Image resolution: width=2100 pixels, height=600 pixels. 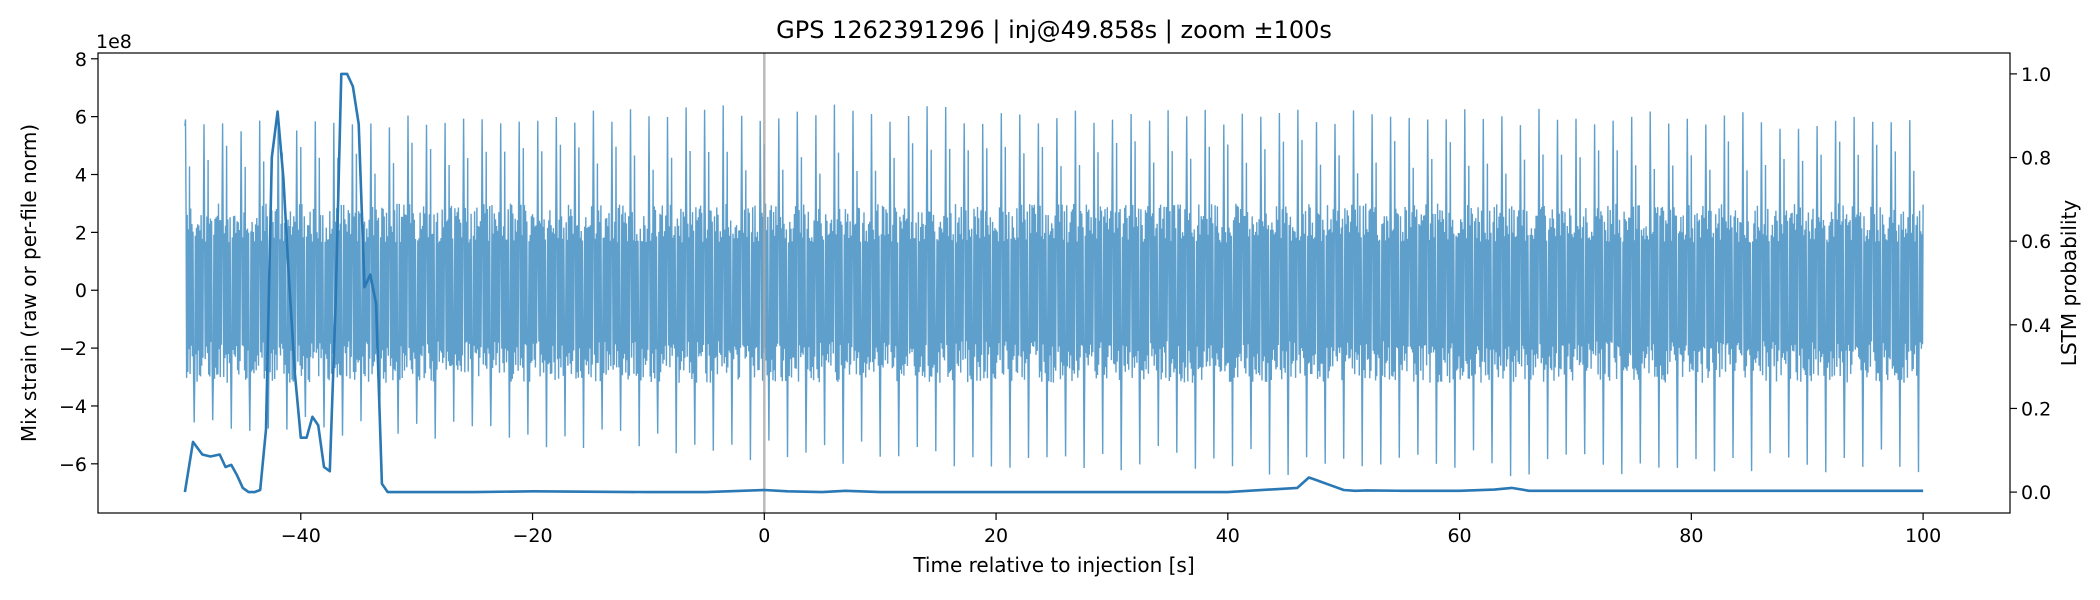 What do you see at coordinates (1691, 536) in the screenshot?
I see `x-tick-label: 80` at bounding box center [1691, 536].